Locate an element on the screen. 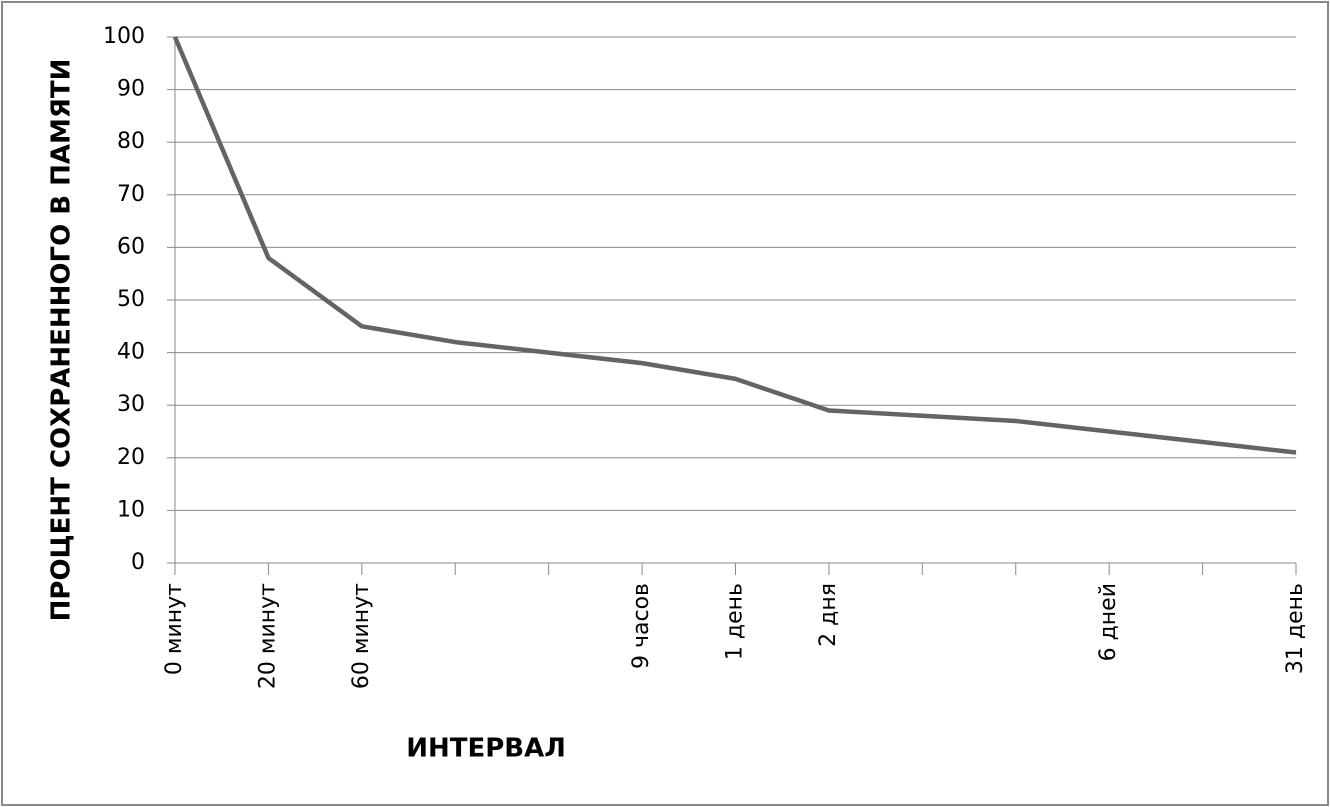 The height and width of the screenshot is (807, 1330). y-tick-label: 0 is located at coordinates (138, 562).